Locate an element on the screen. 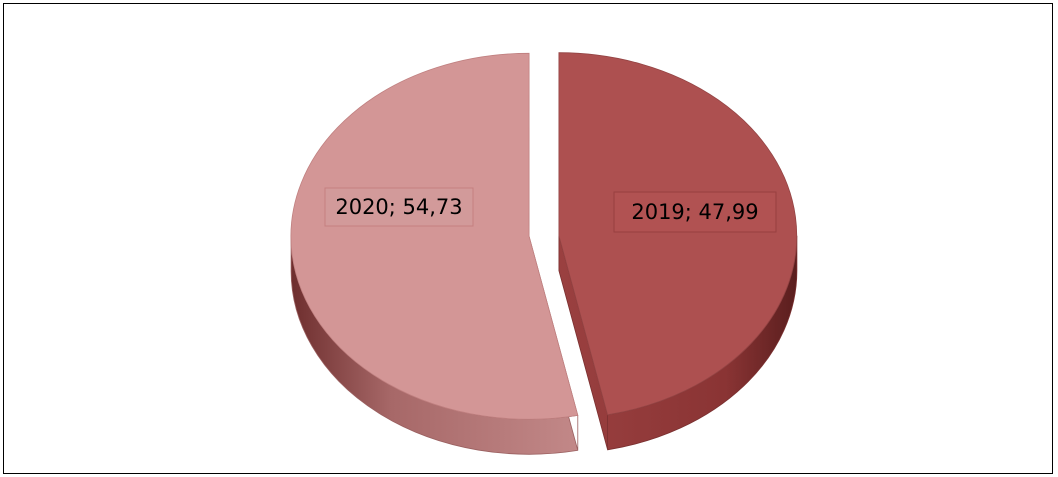 This screenshot has width=1058, height=477. data-label-2020: 2020; 54,73 is located at coordinates (399, 207).